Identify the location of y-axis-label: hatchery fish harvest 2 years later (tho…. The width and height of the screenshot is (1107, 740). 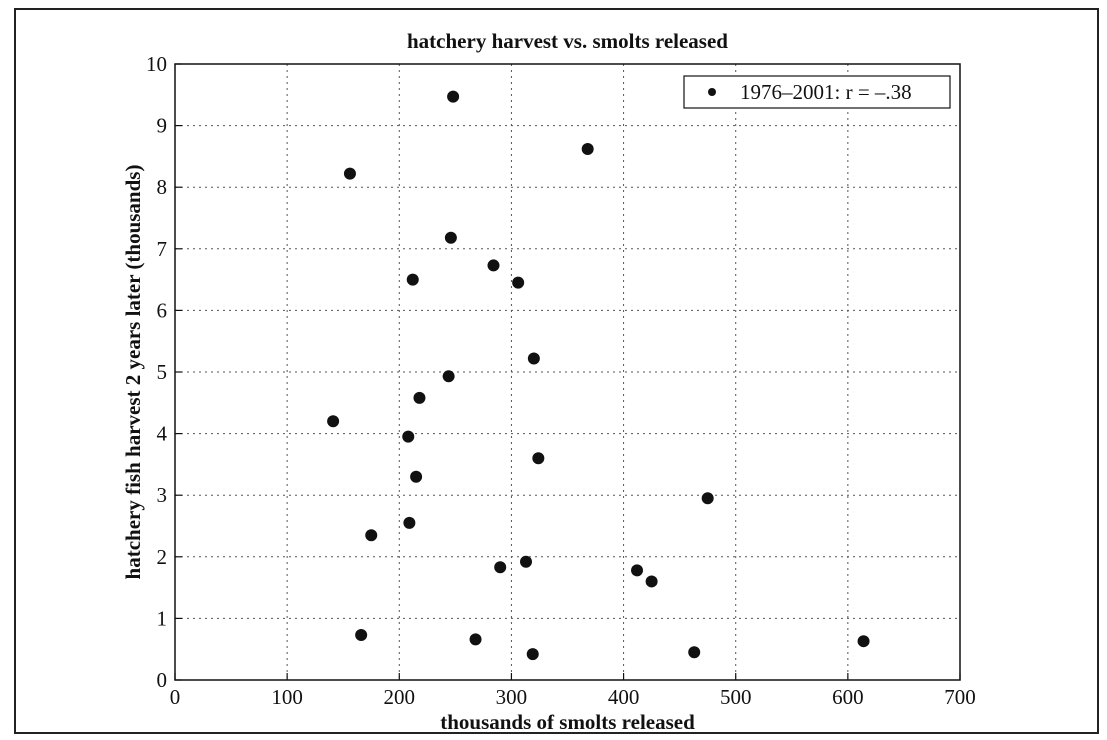
(133, 372).